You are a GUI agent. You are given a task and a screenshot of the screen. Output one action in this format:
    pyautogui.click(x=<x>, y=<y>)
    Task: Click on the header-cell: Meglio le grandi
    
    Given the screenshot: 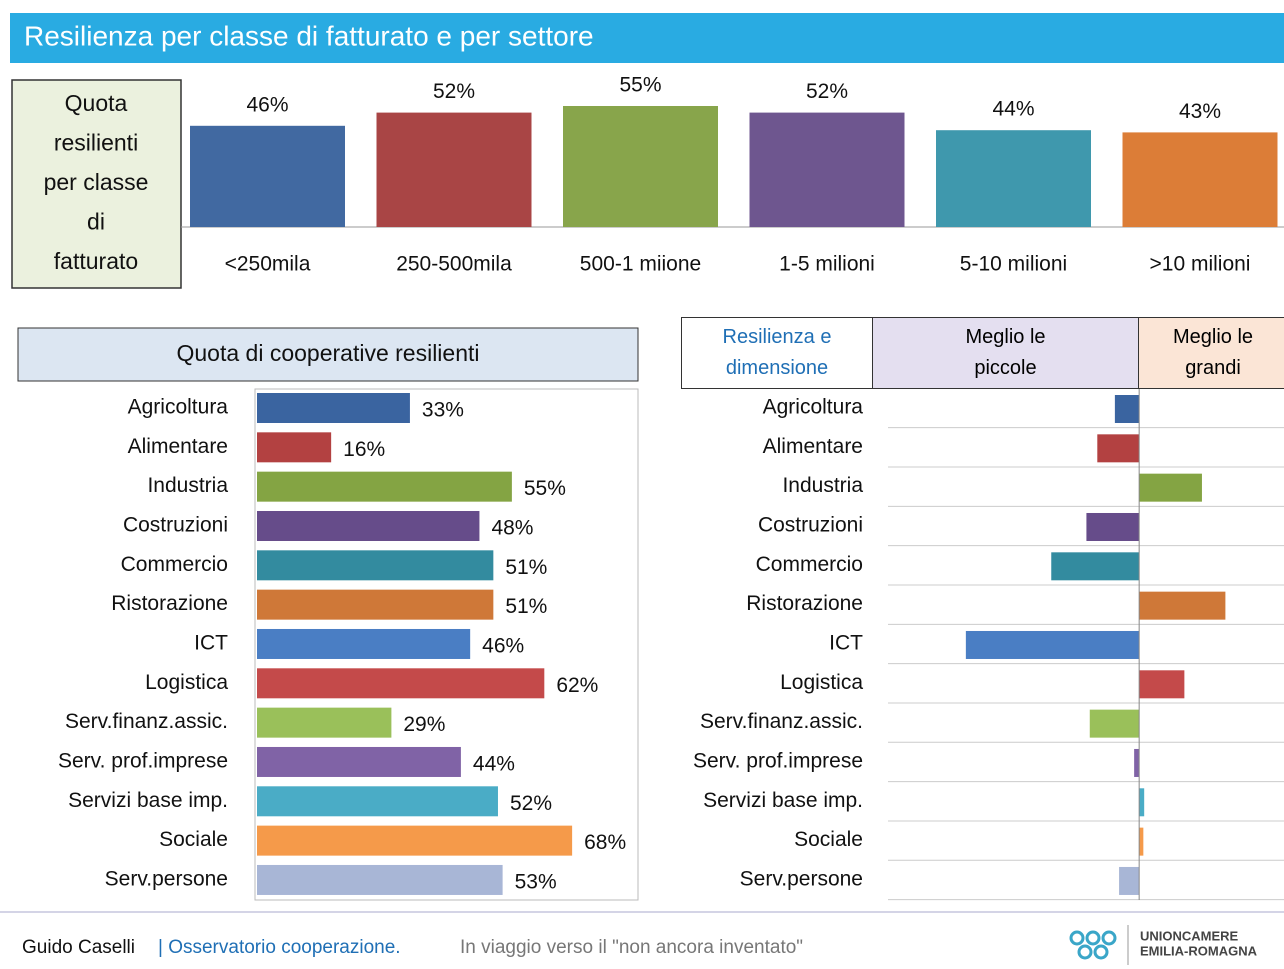 What is the action you would take?
    pyautogui.click(x=1211, y=353)
    